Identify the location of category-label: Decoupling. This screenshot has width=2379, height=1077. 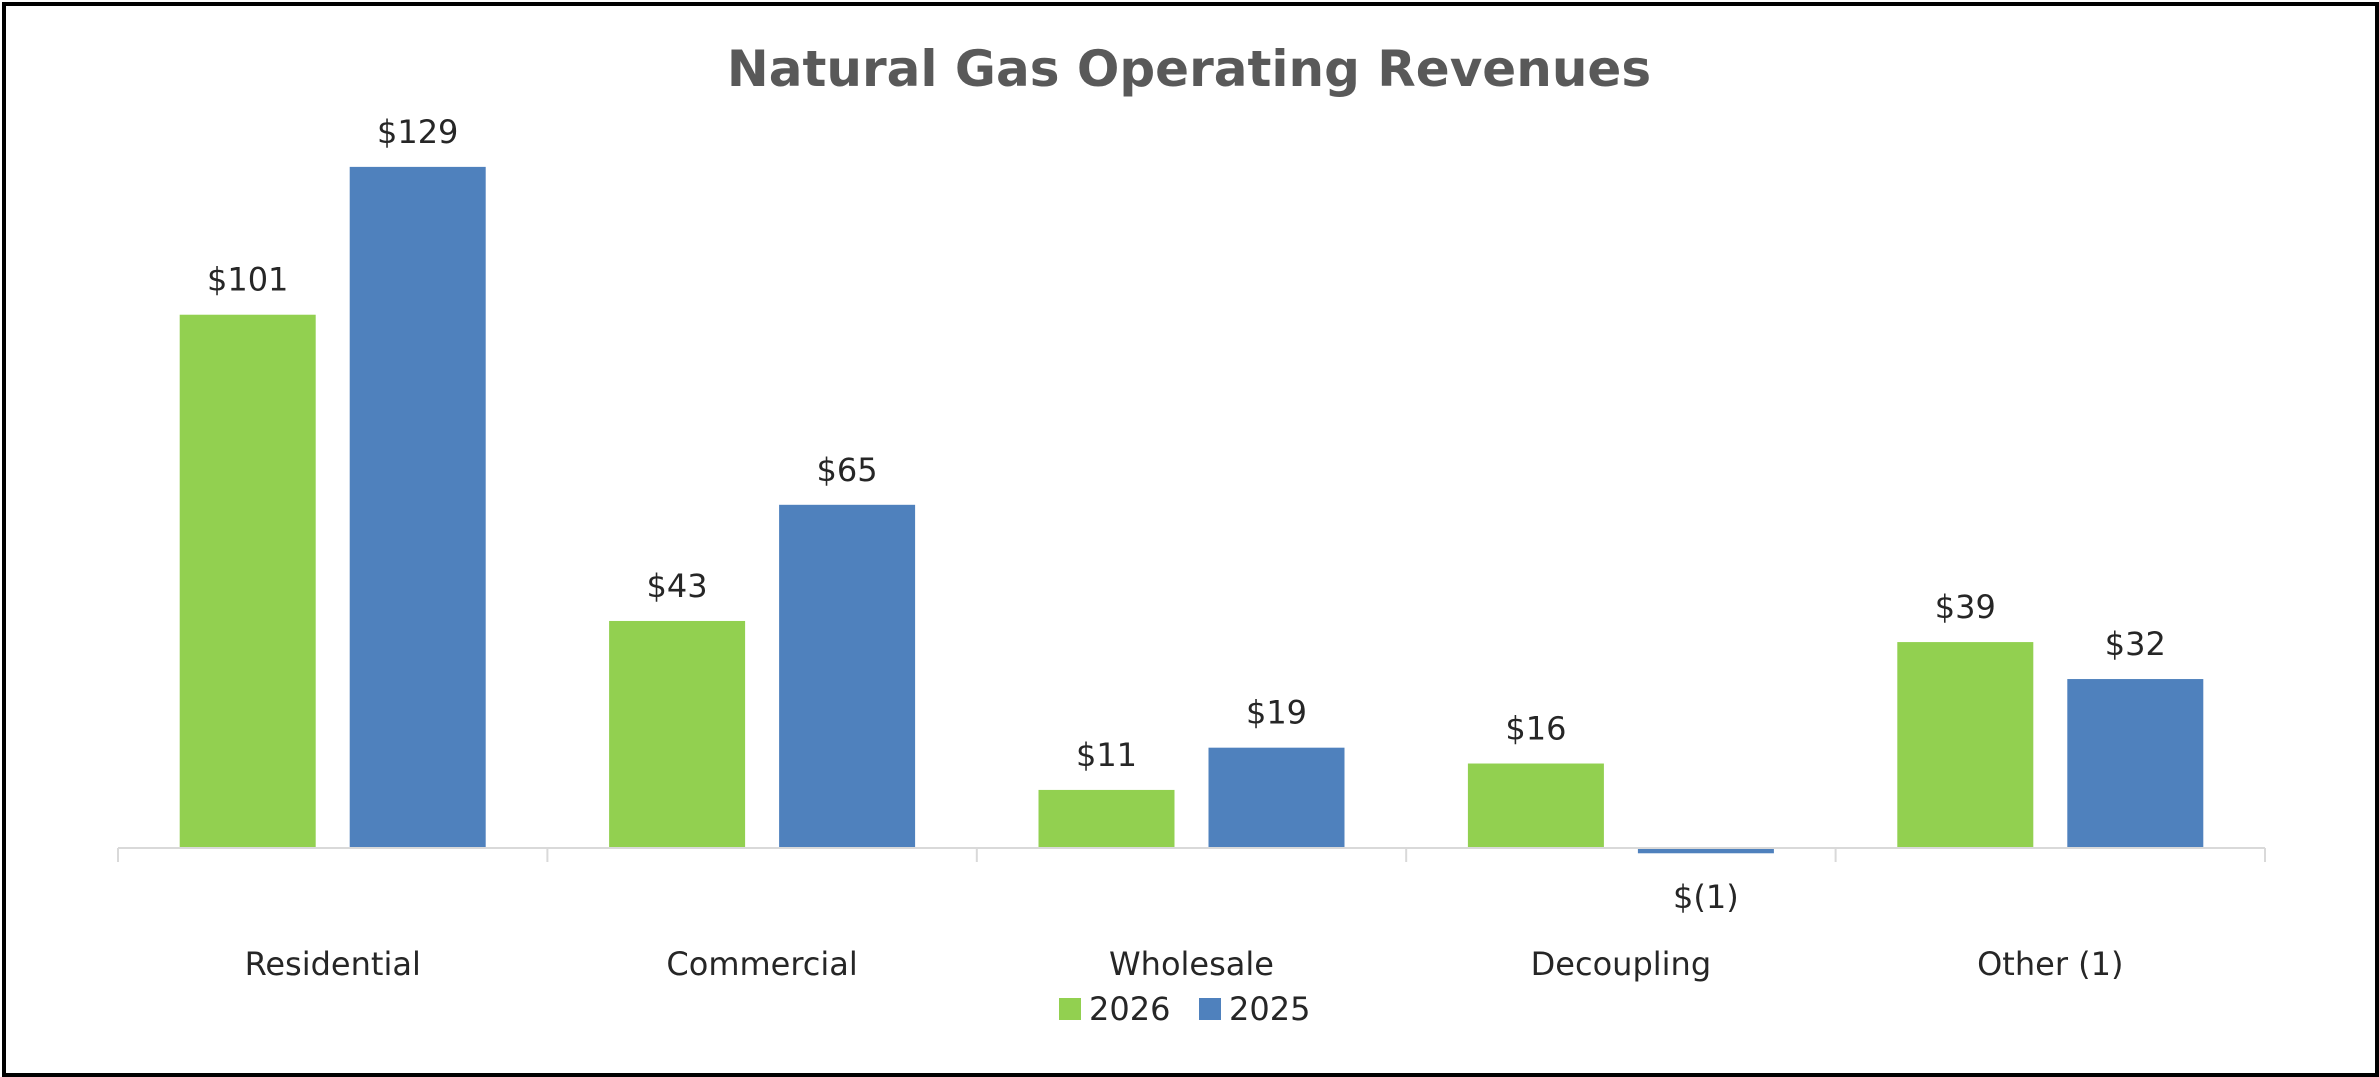
(1621, 964).